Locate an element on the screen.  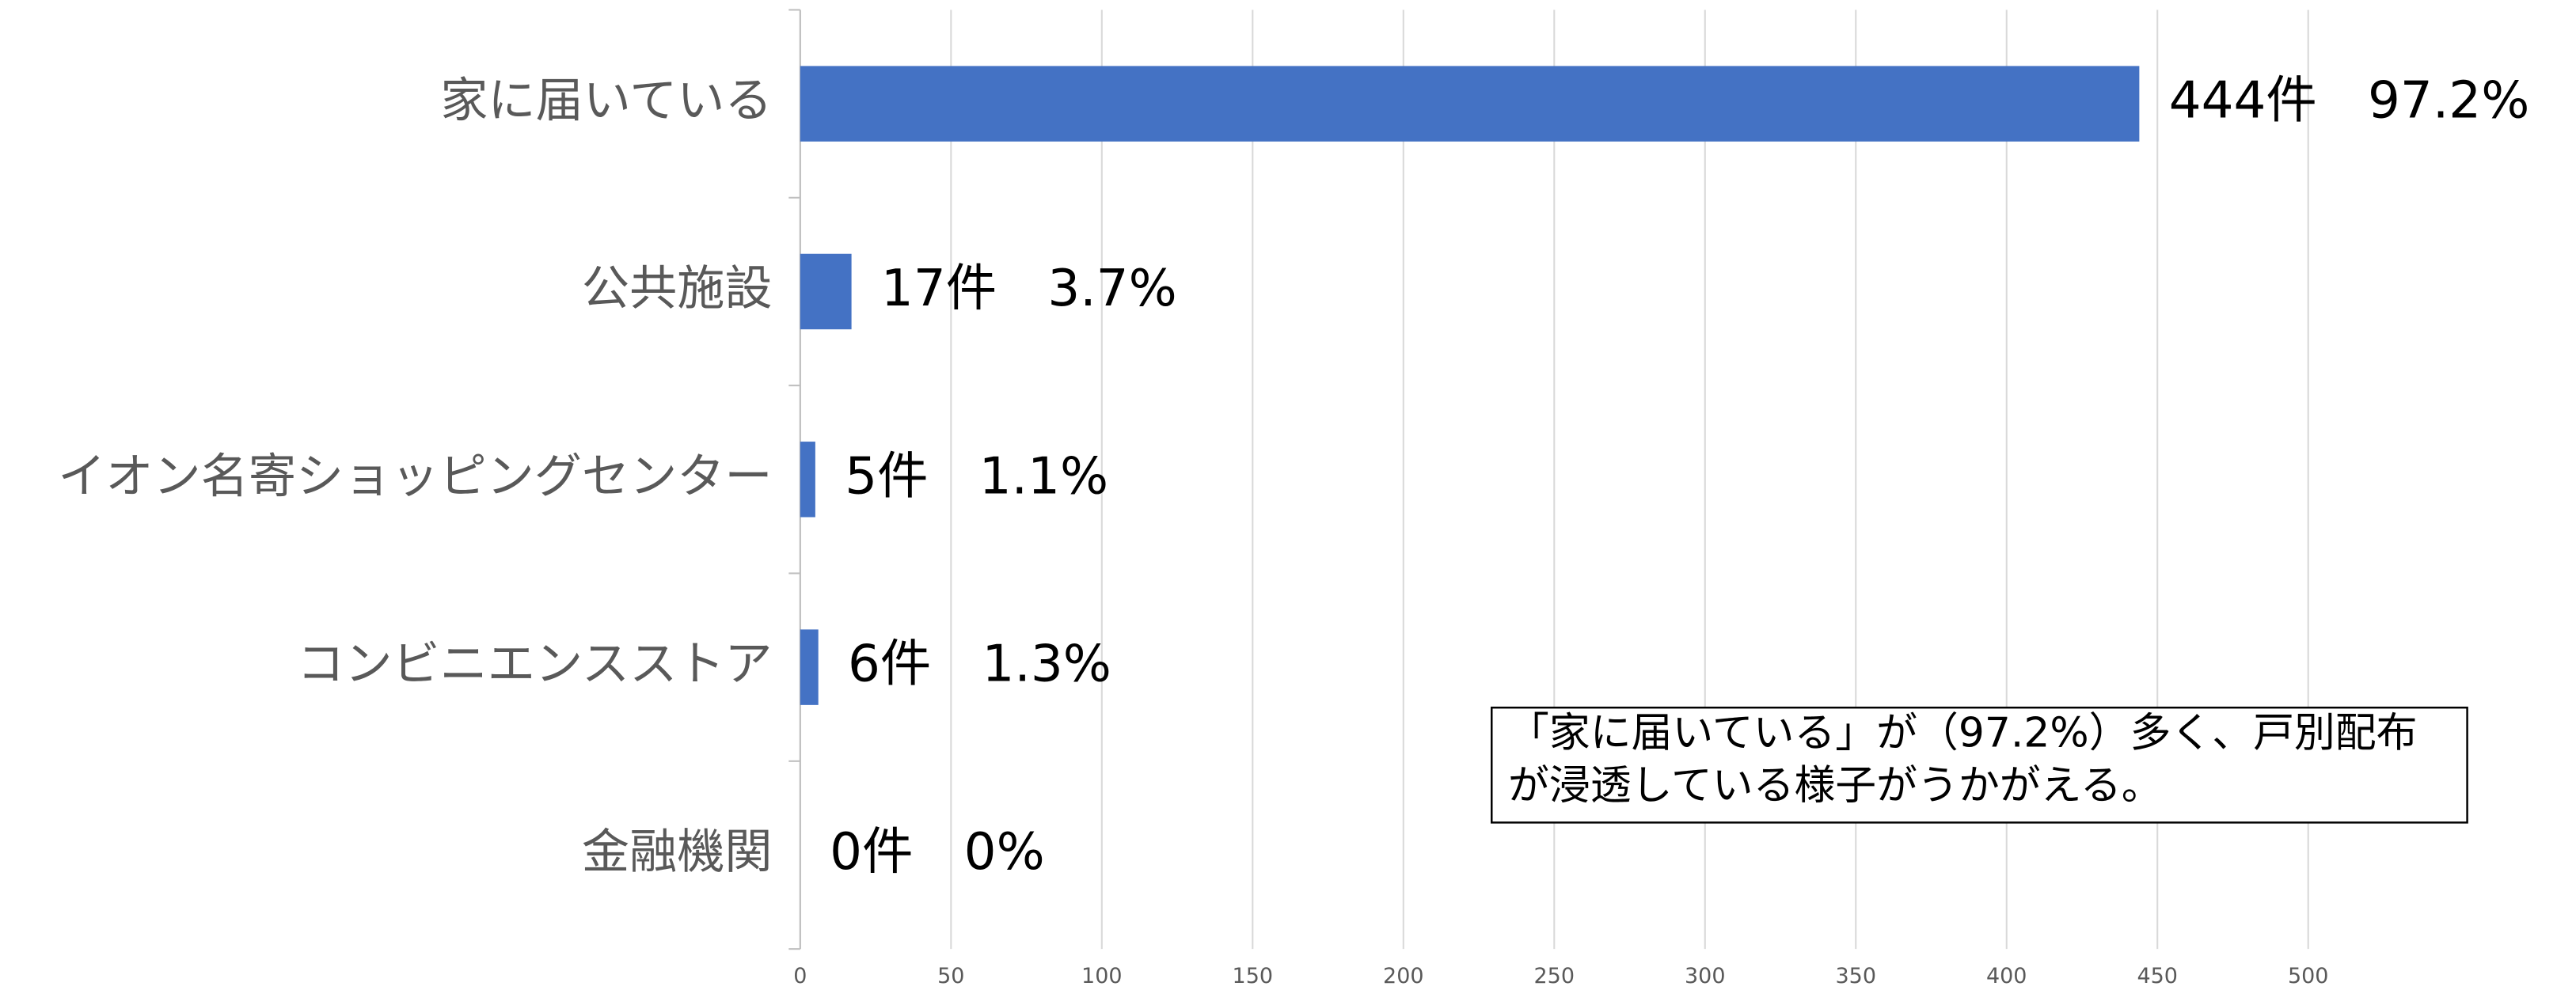
value-label: 0件 0% is located at coordinates (937, 852).